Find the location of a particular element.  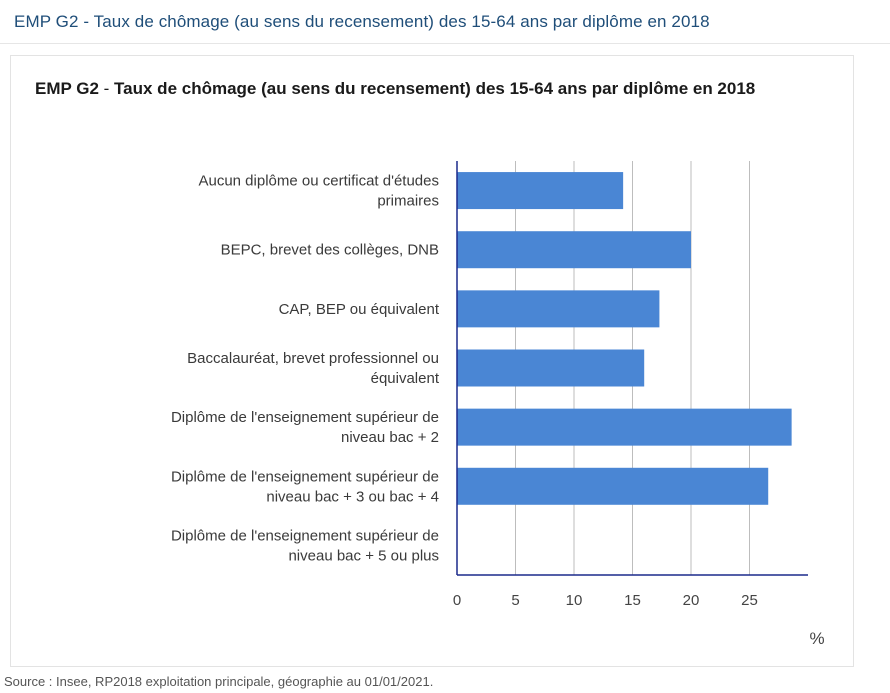

chart-title-code: EMP G2 is located at coordinates (67, 88).